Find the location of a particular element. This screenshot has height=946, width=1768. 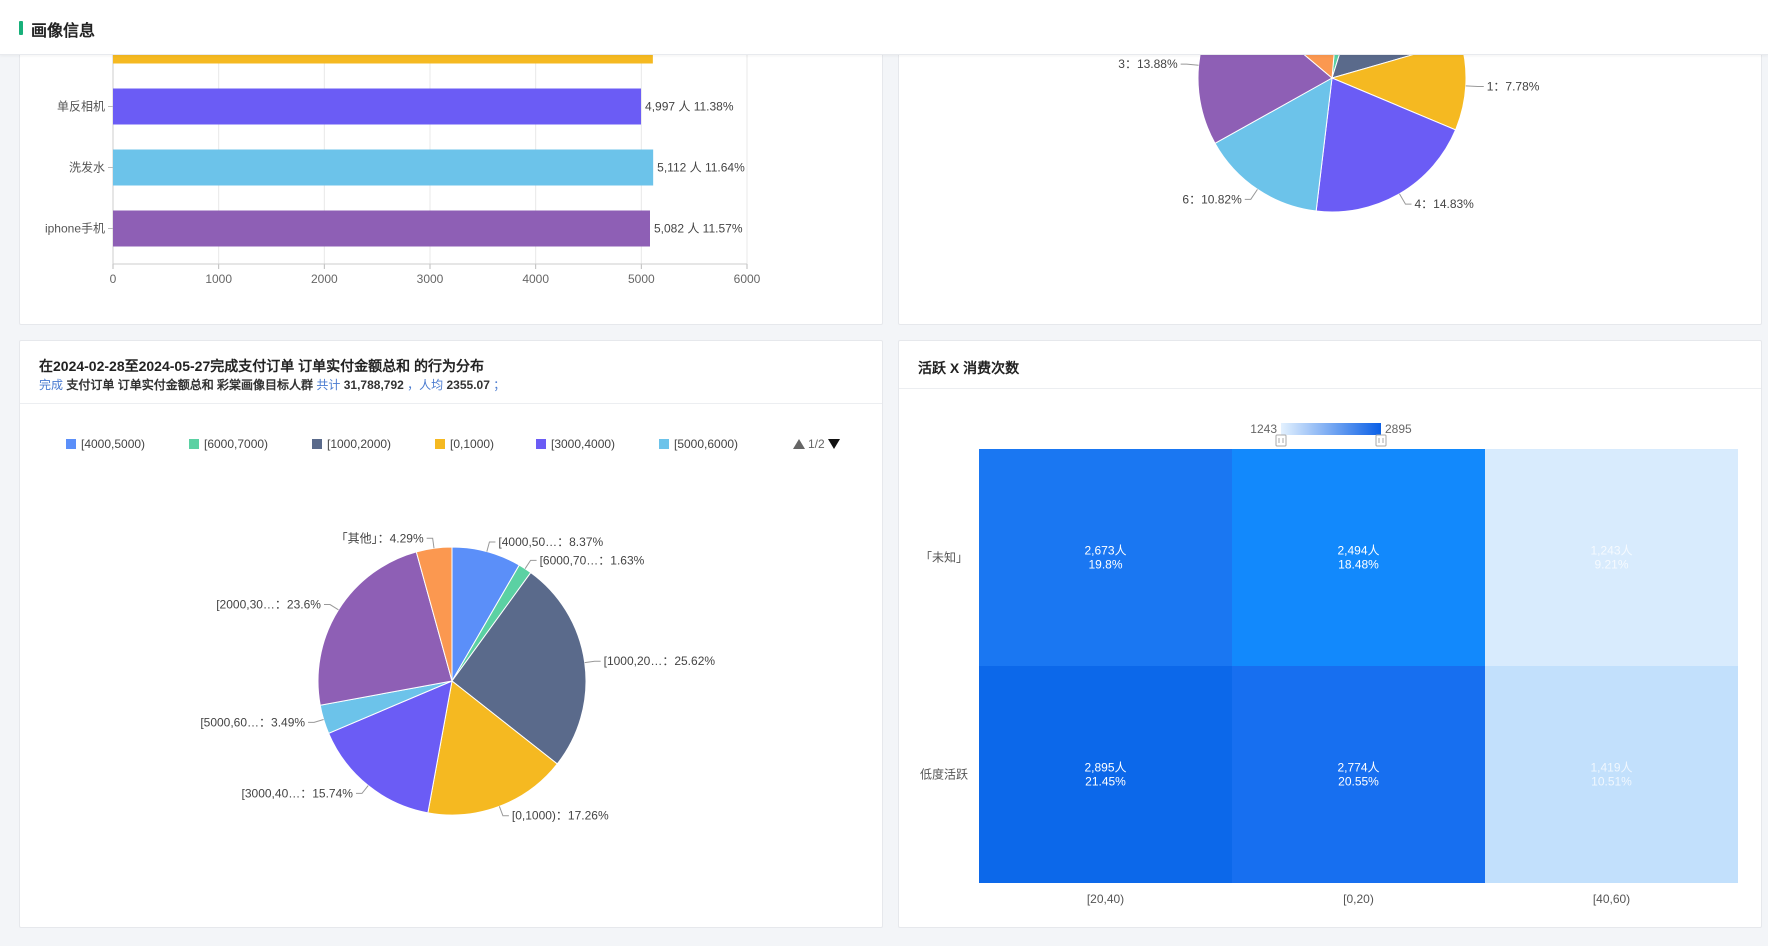

heatmap-cell-count: 1,419人 is located at coordinates (1611, 768).